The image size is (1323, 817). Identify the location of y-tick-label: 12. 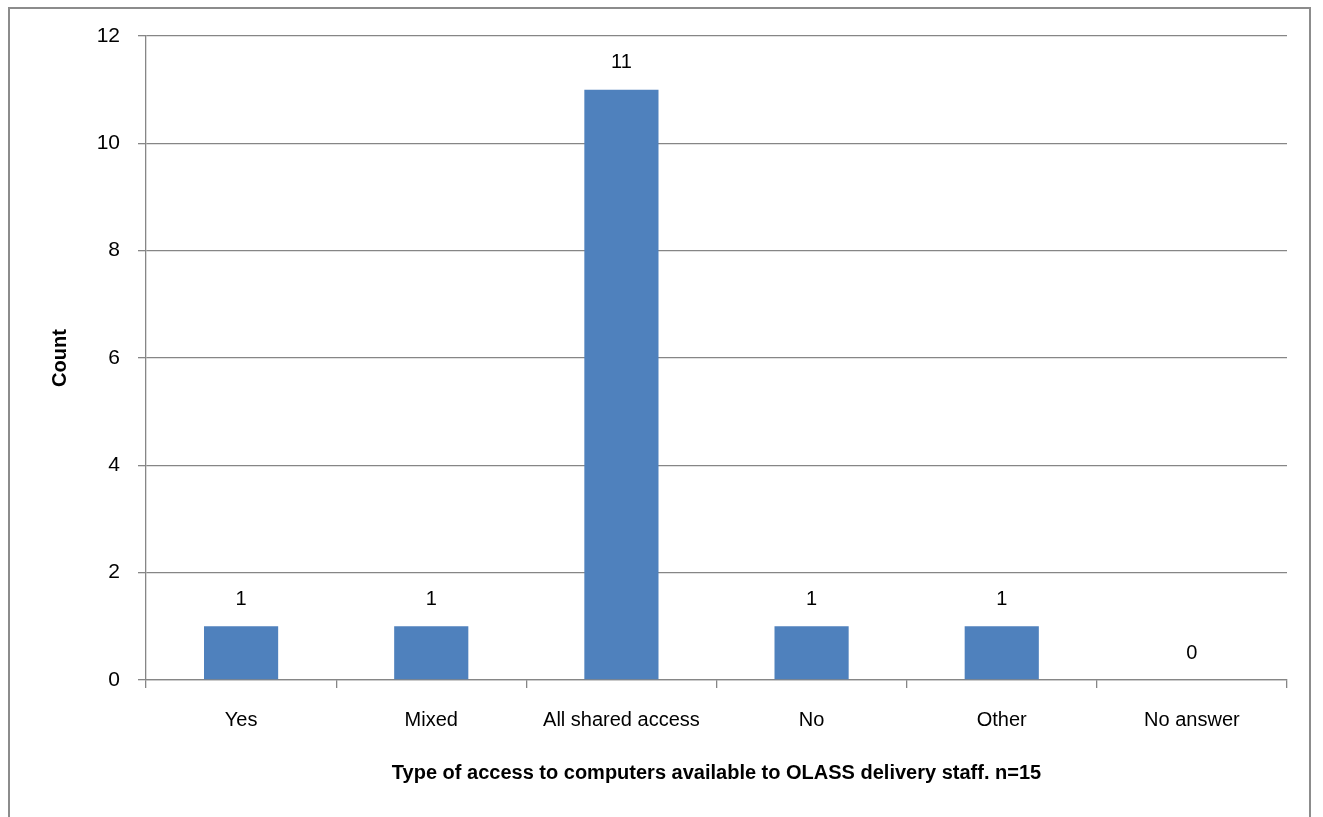
(108, 34).